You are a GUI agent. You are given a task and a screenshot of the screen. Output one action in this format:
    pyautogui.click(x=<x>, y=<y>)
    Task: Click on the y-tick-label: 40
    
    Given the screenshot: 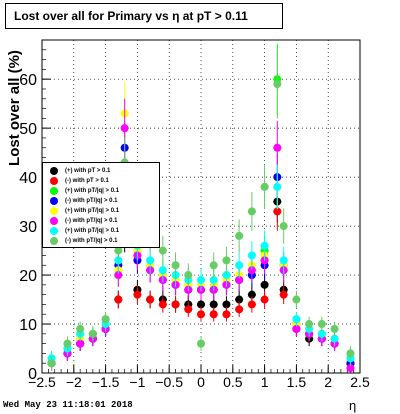 What is the action you would take?
    pyautogui.click(x=28, y=178)
    